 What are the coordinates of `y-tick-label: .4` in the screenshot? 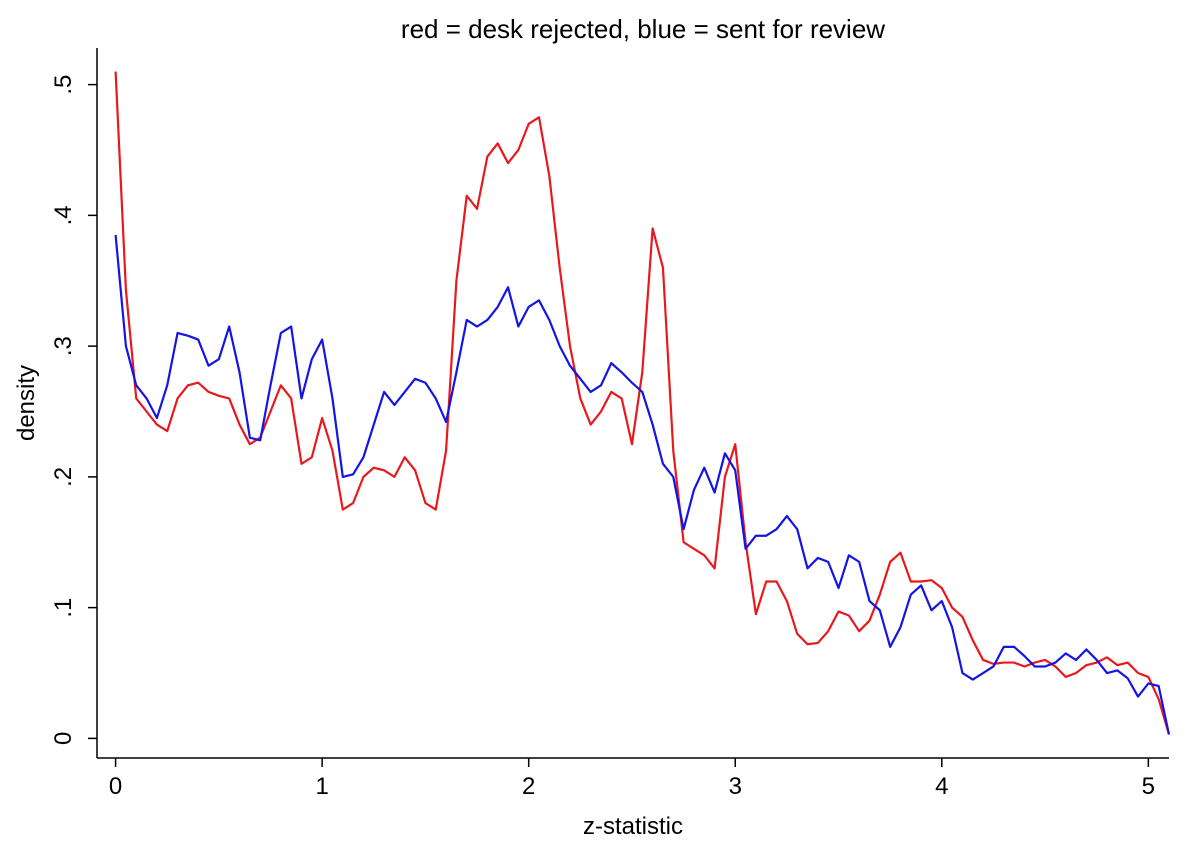 It's located at (63, 215).